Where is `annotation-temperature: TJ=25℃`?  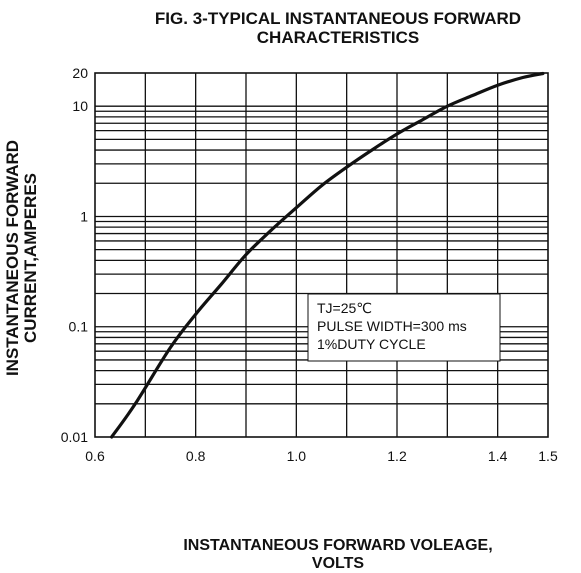 annotation-temperature: TJ=25℃ is located at coordinates (344, 308).